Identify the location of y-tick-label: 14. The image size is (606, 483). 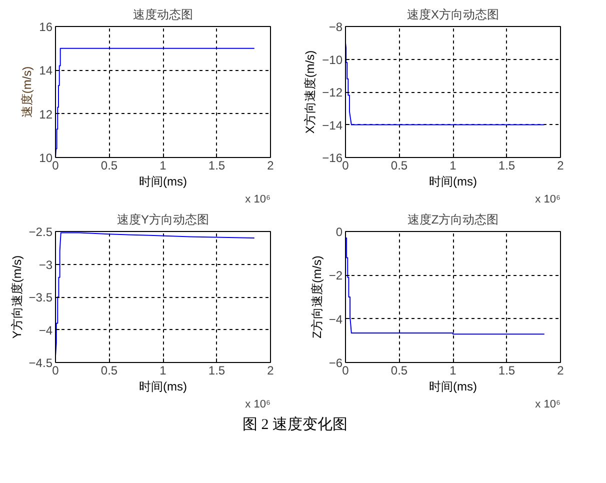
(46, 71).